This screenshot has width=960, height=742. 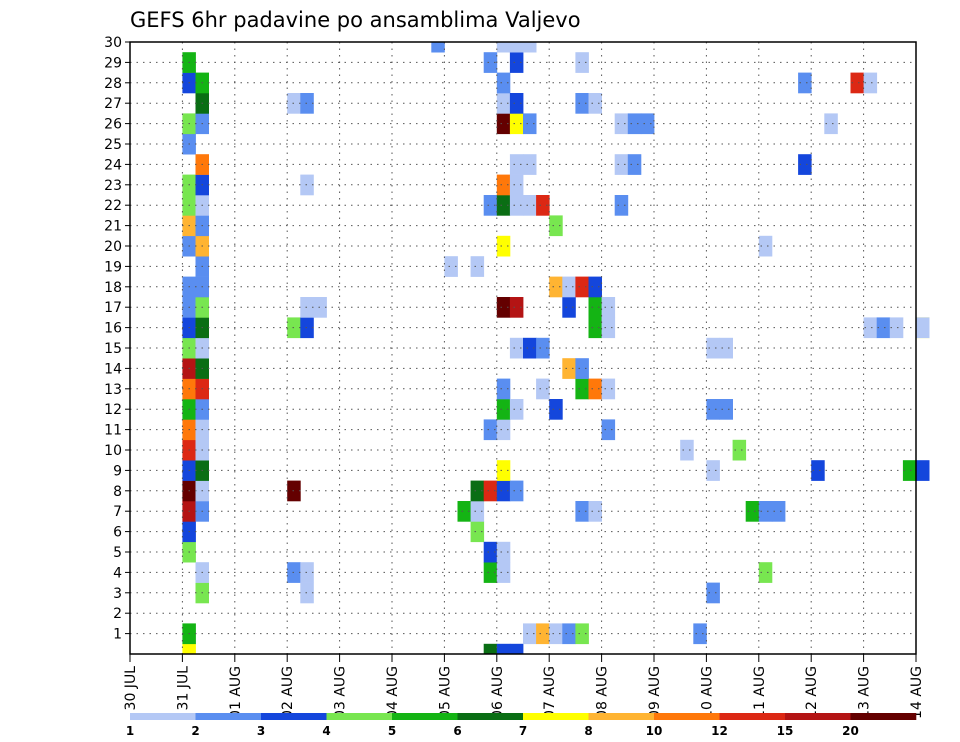 What do you see at coordinates (457, 731) in the screenshot?
I see `colorbar-label: 6` at bounding box center [457, 731].